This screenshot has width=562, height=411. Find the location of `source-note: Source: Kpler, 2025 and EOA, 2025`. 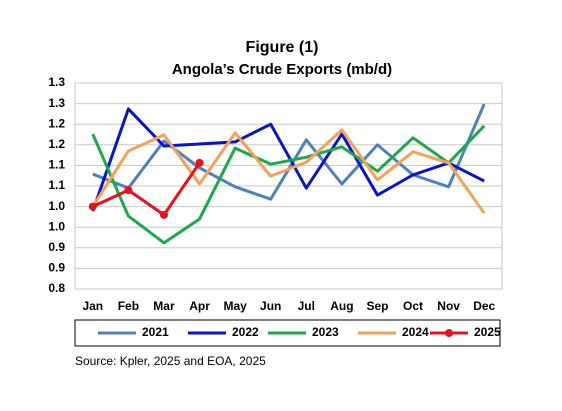

source-note: Source: Kpler, 2025 and EOA, 2025 is located at coordinates (170, 361).